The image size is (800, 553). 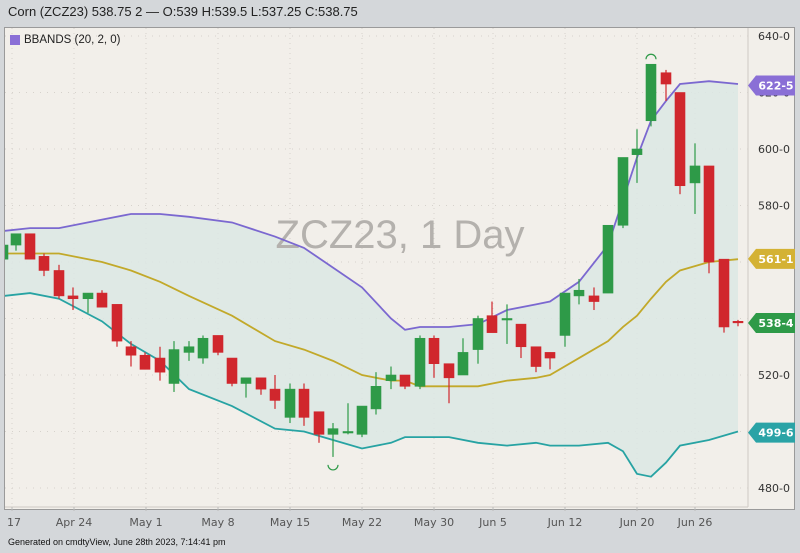 I want to click on y-axis-label: 580-0, so click(x=774, y=206).